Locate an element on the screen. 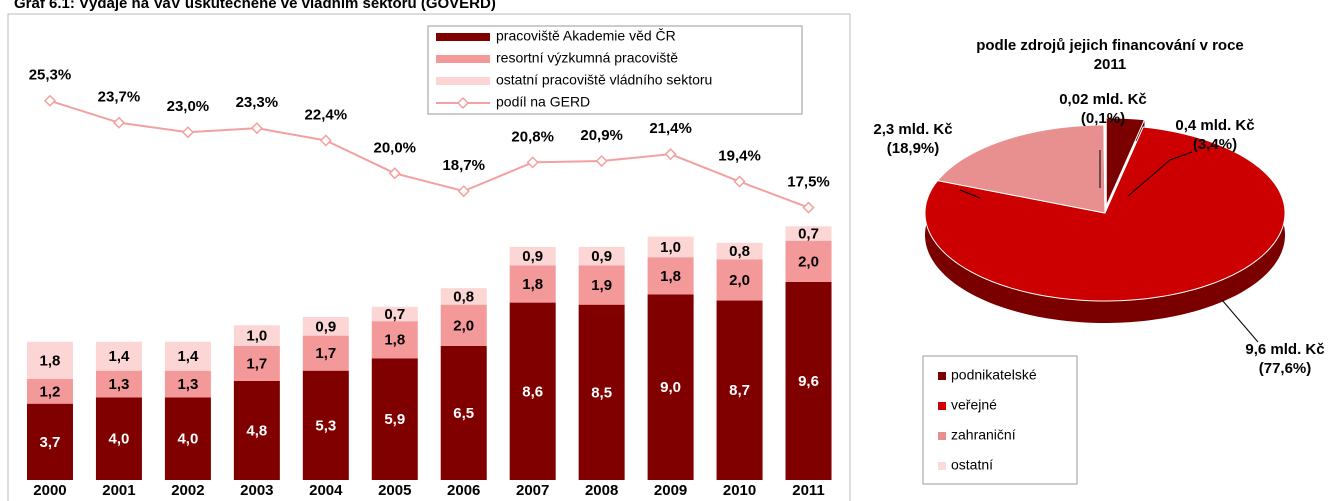  legend-box is located at coordinates (615, 70).